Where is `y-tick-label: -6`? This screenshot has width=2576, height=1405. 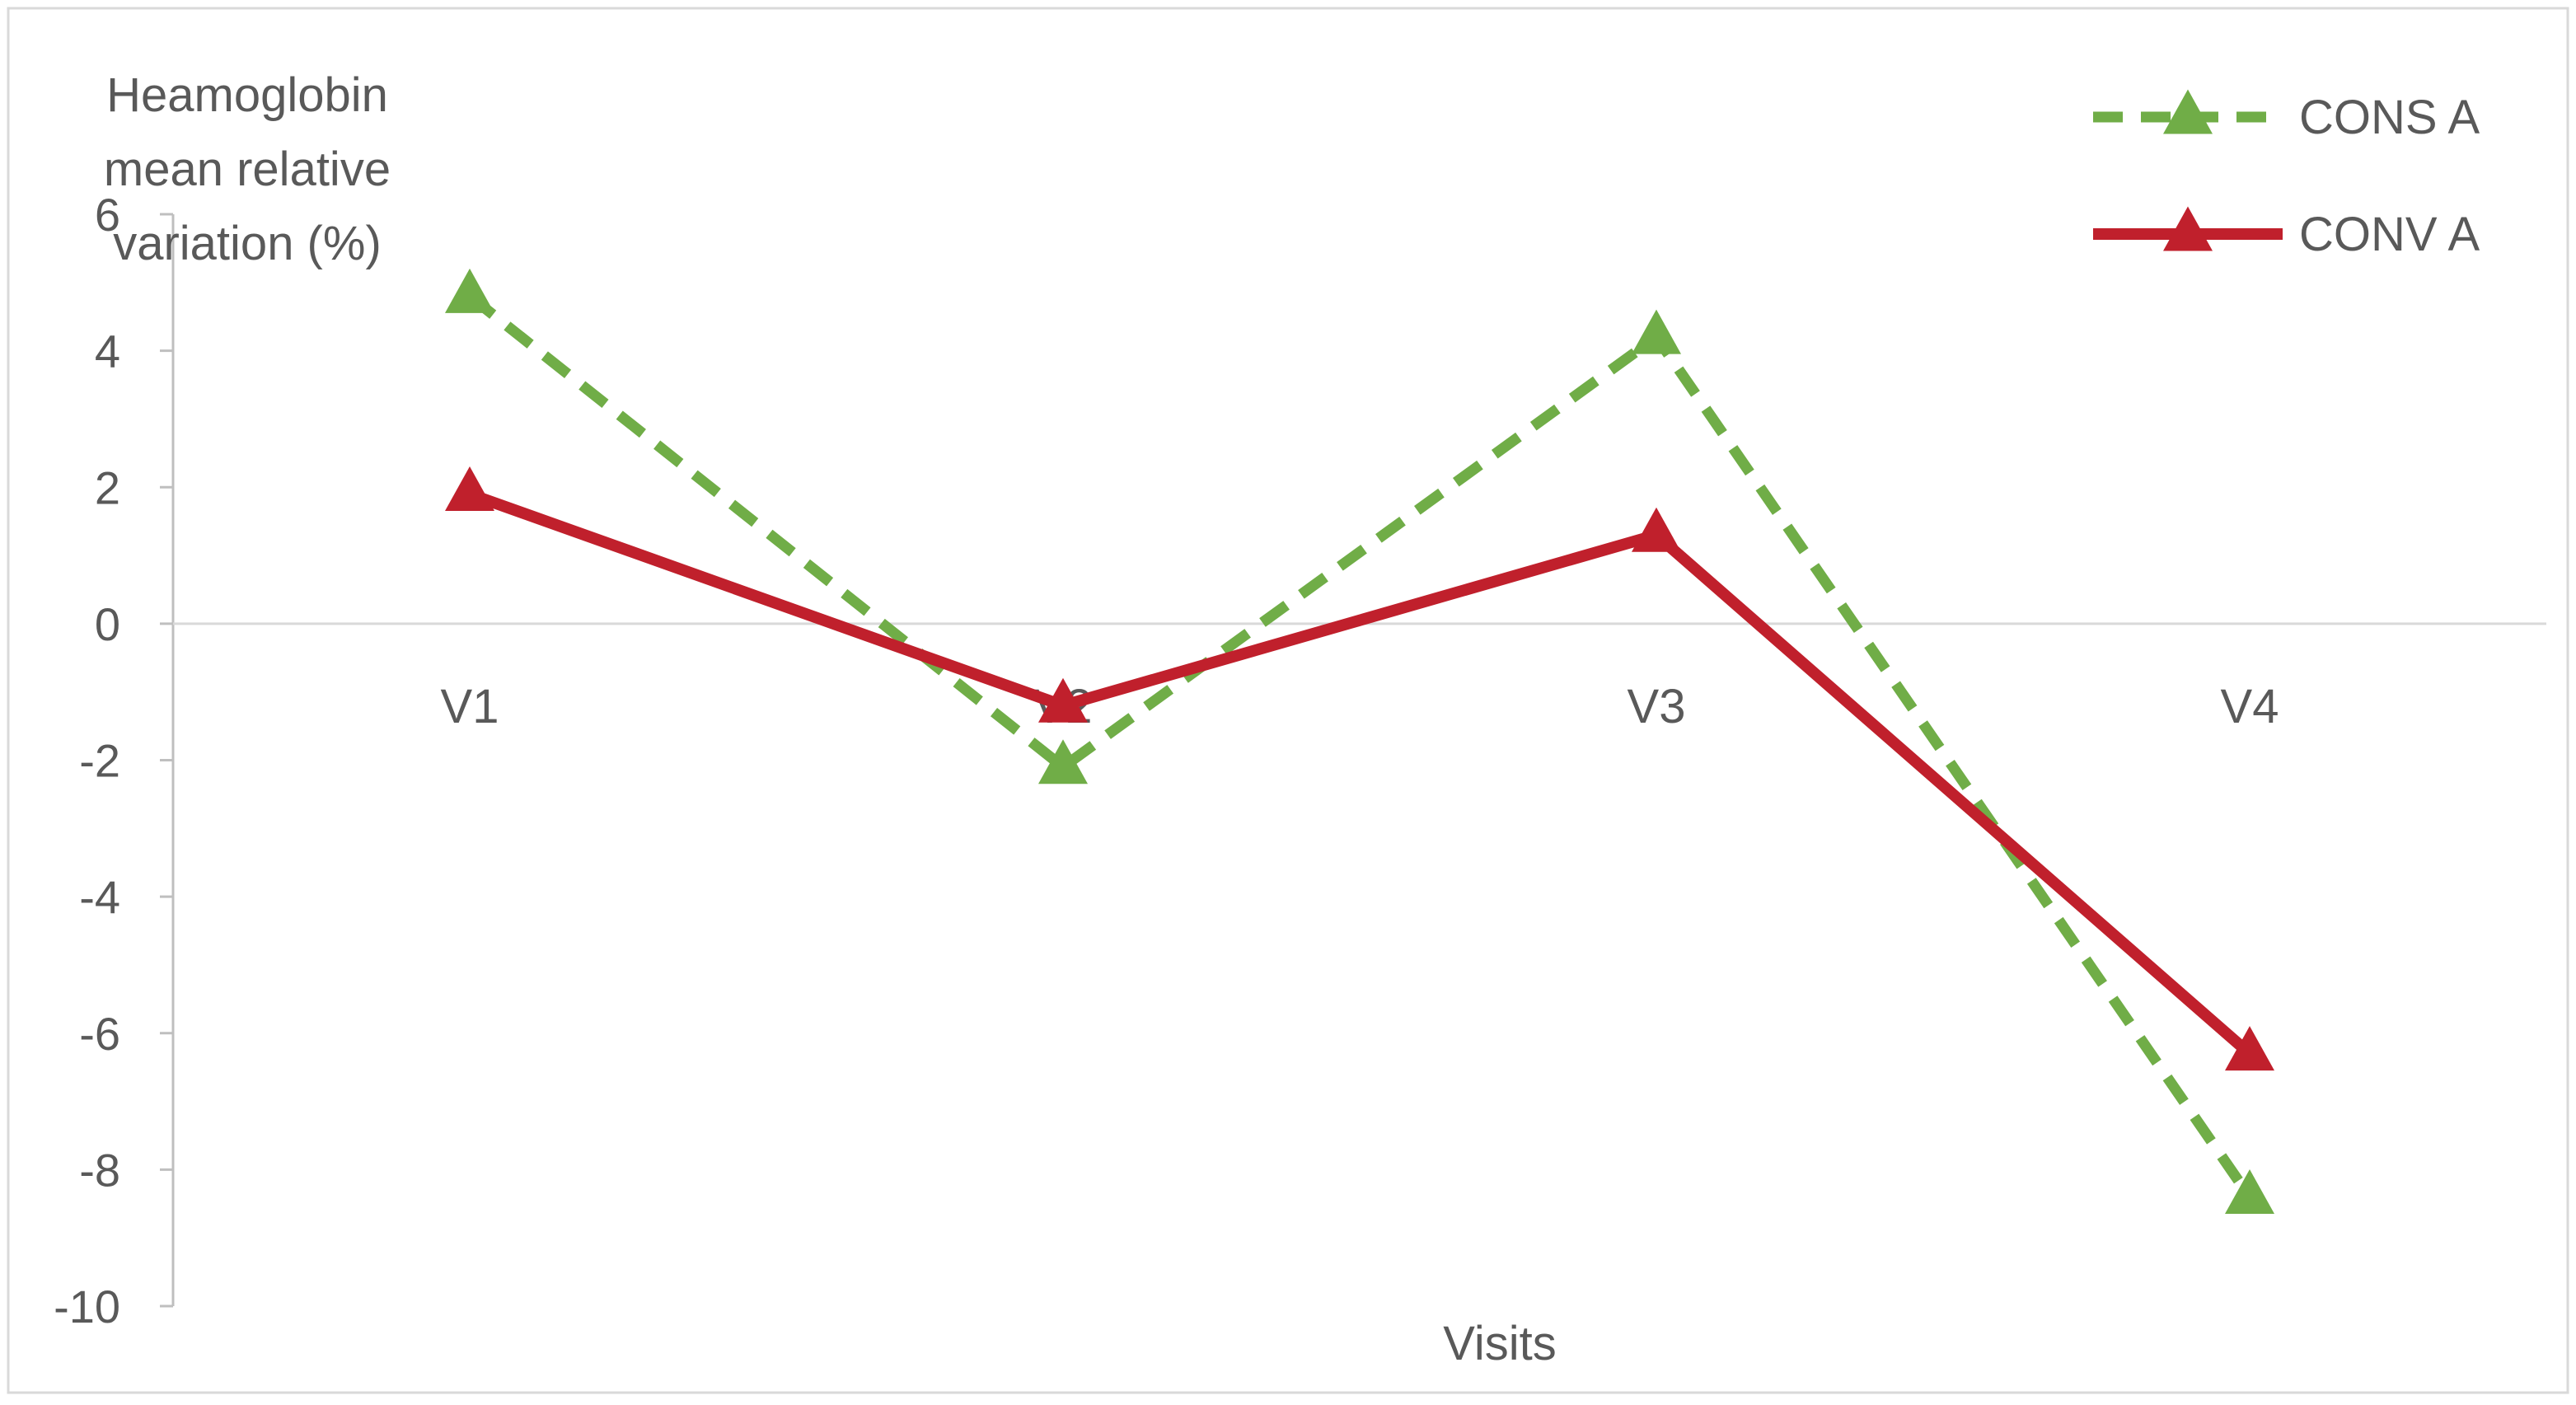
y-tick-label: -6 is located at coordinates (99, 1034).